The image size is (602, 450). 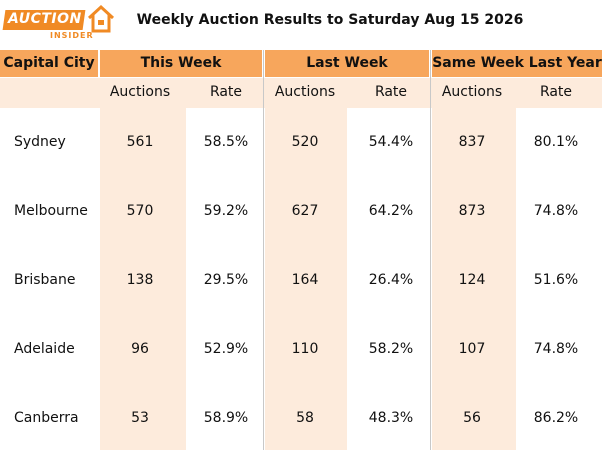 What do you see at coordinates (51, 211) in the screenshot?
I see `city-cell: Melbourne` at bounding box center [51, 211].